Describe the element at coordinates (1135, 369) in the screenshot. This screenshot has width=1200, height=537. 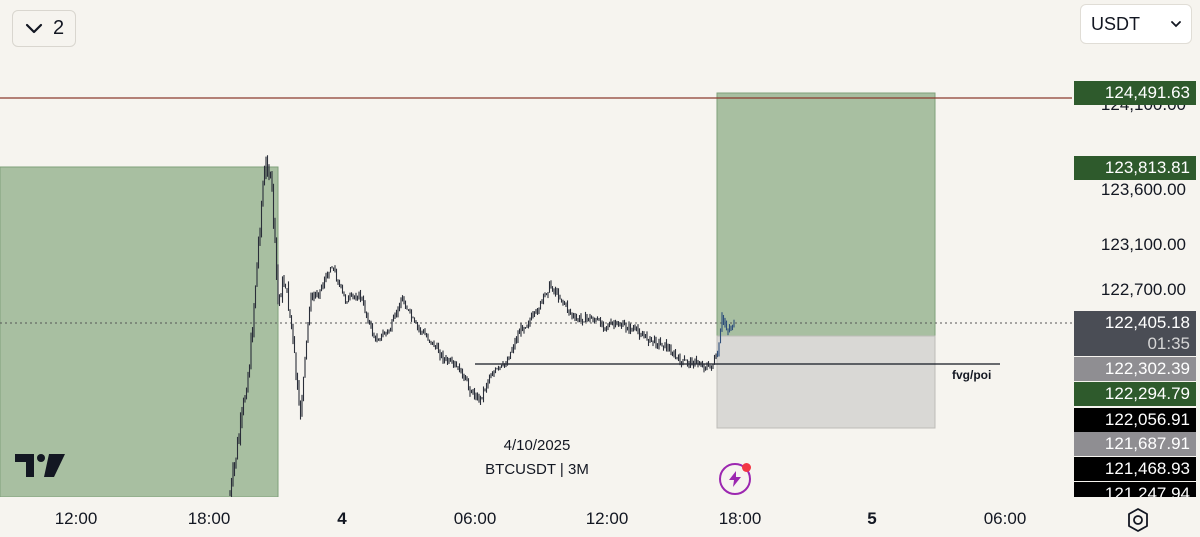
I see `price-label: 122,302.39` at that location.